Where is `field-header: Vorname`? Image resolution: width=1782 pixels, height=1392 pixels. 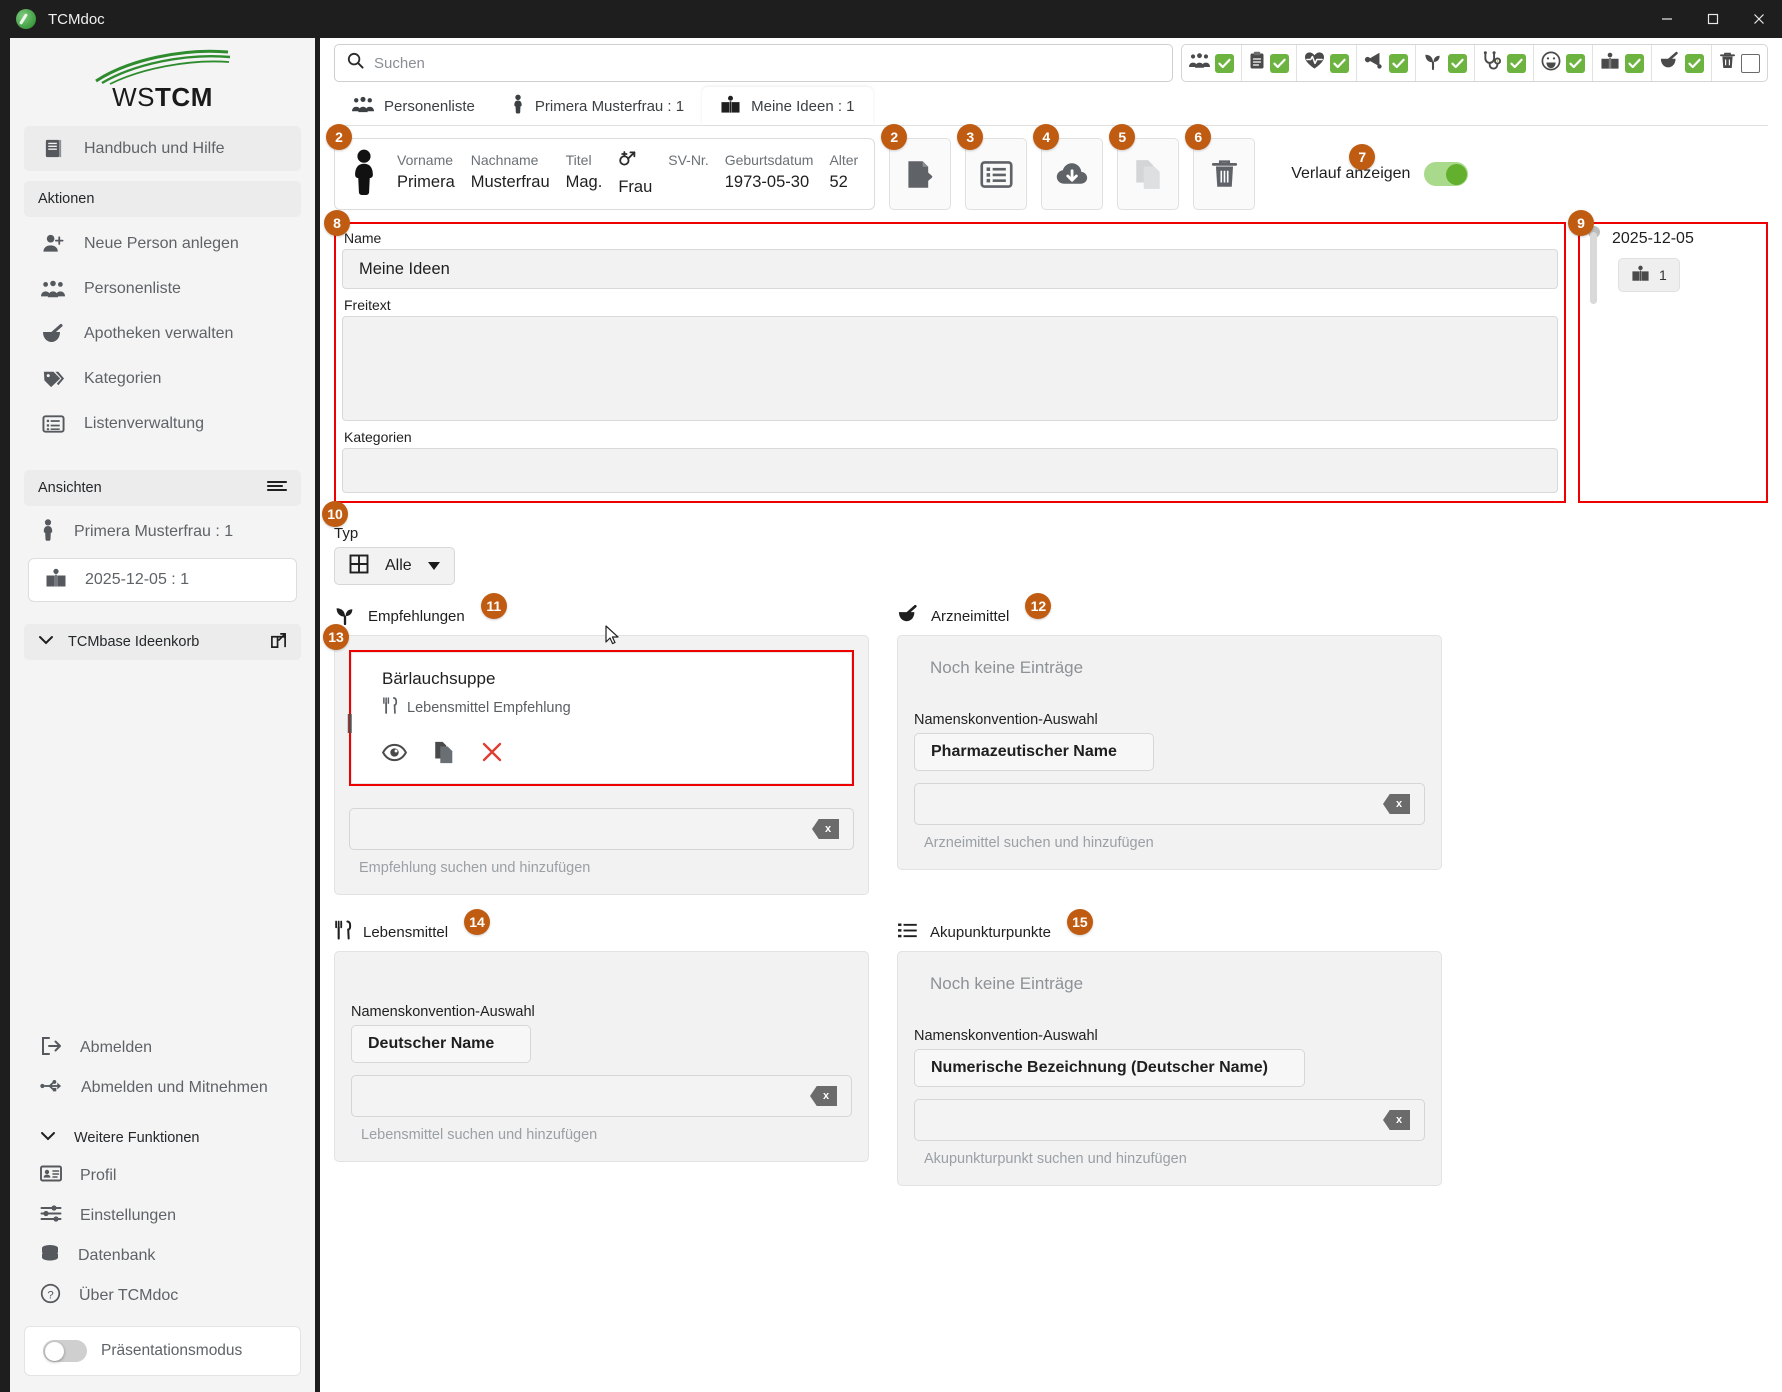
field-header: Vorname is located at coordinates (425, 159).